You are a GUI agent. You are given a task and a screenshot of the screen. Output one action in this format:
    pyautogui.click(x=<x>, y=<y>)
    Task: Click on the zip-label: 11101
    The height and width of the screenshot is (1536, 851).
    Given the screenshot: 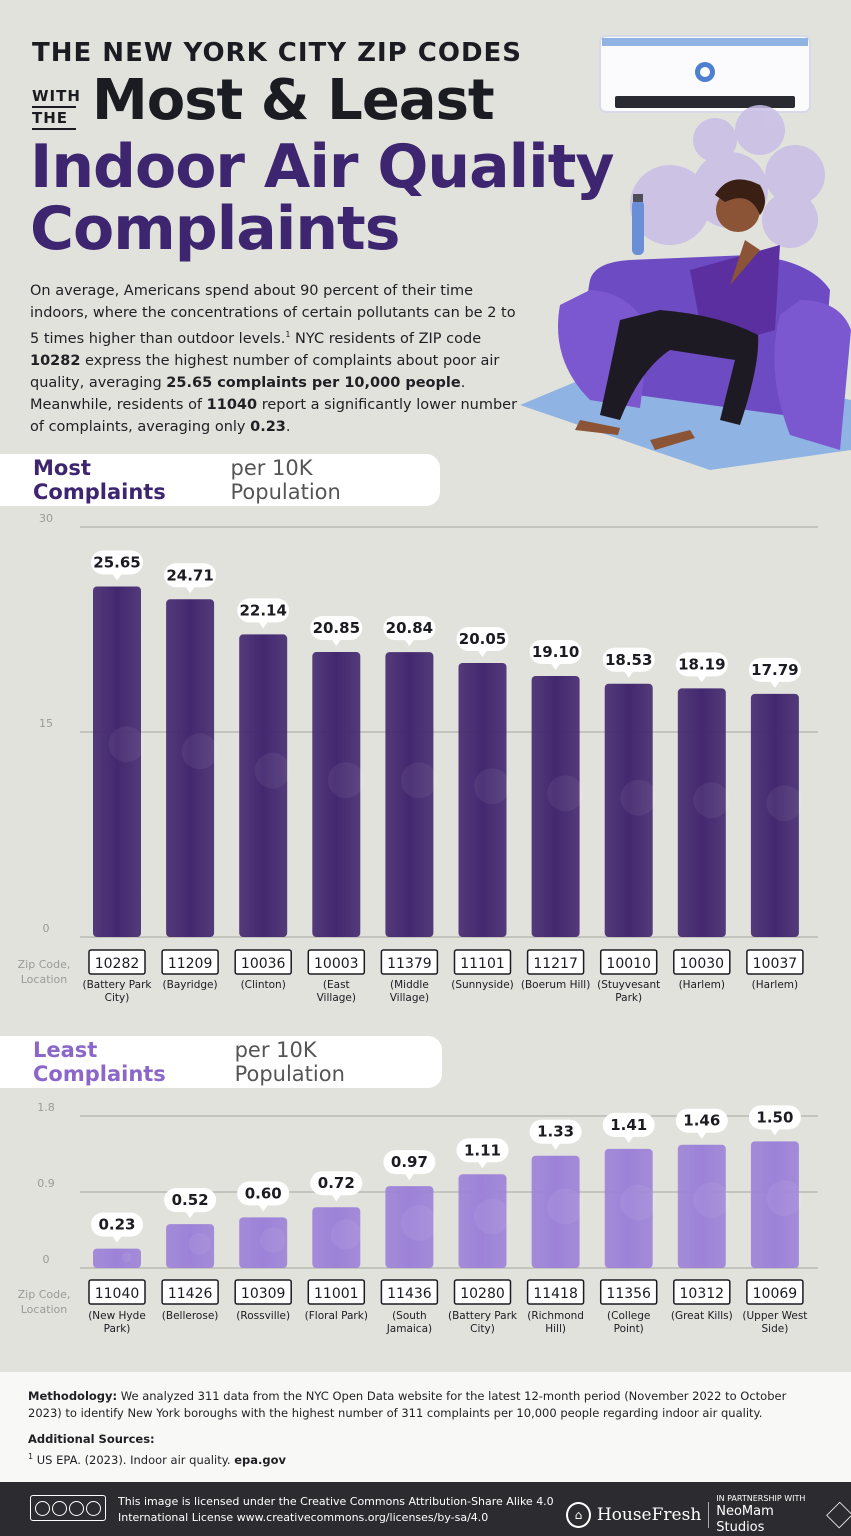 What is the action you would take?
    pyautogui.click(x=482, y=964)
    